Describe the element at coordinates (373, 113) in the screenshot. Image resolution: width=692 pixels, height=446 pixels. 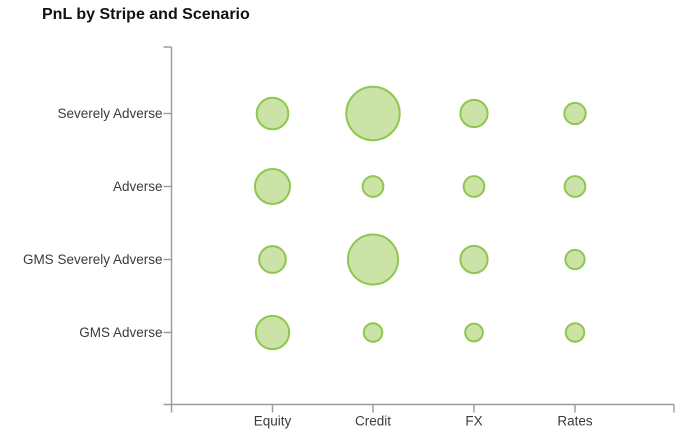
I see `bubble-severely-adverse-credit` at that location.